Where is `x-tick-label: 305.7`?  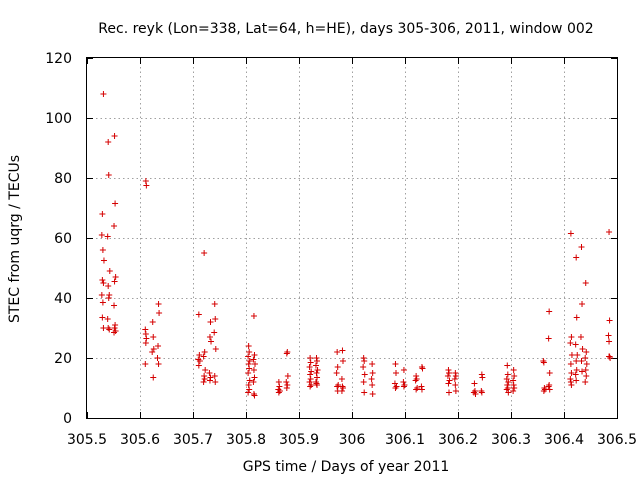
x-tick-label: 305.7 is located at coordinates (193, 440).